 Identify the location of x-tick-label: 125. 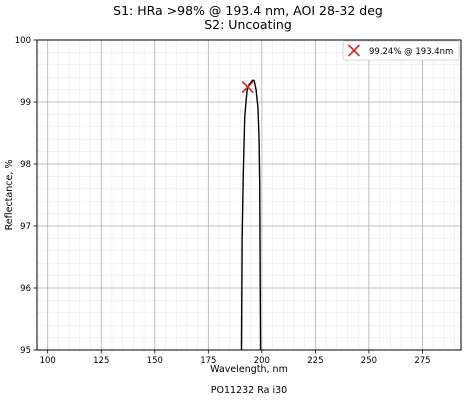
(101, 361).